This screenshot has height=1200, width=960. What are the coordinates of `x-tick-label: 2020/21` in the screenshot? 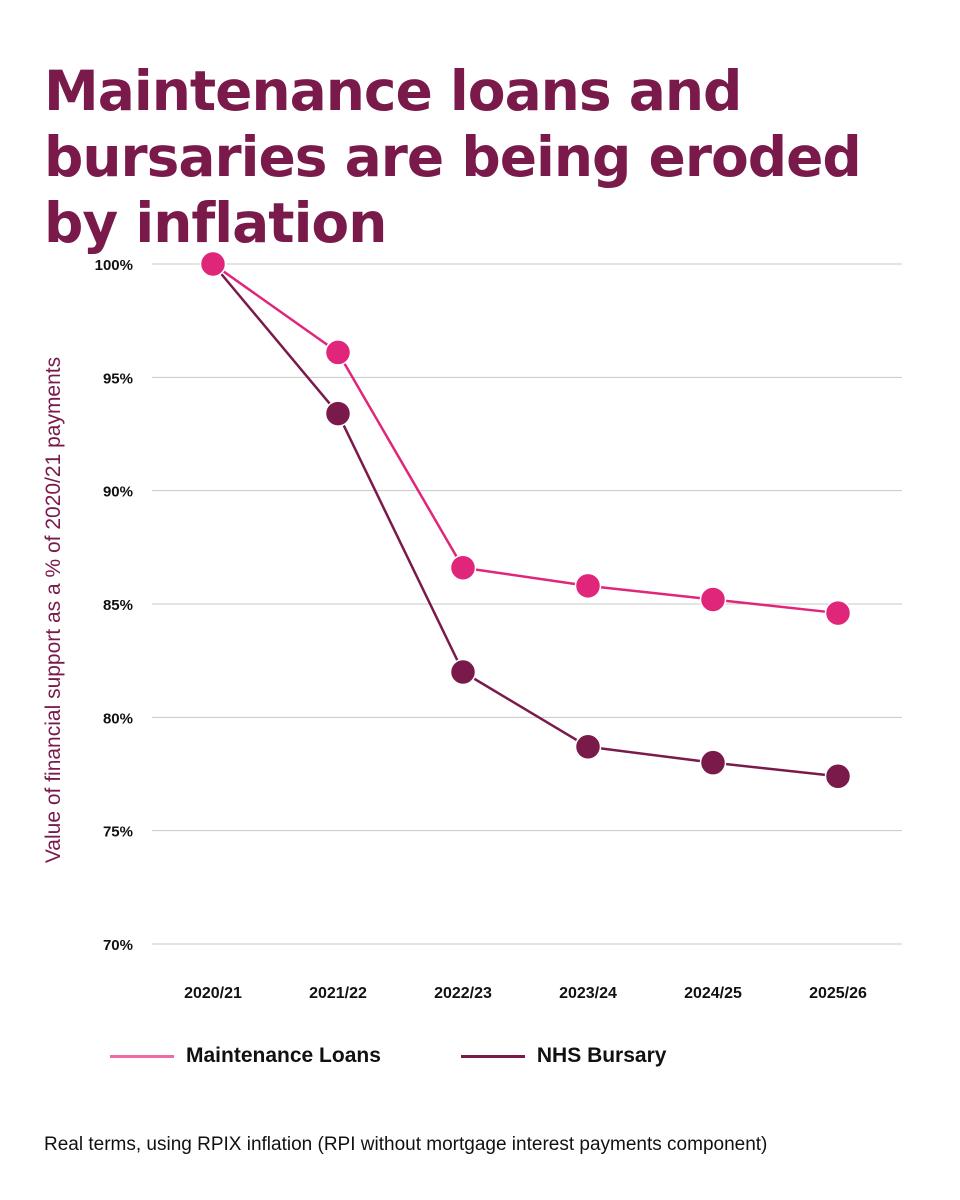 It's located at (213, 993).